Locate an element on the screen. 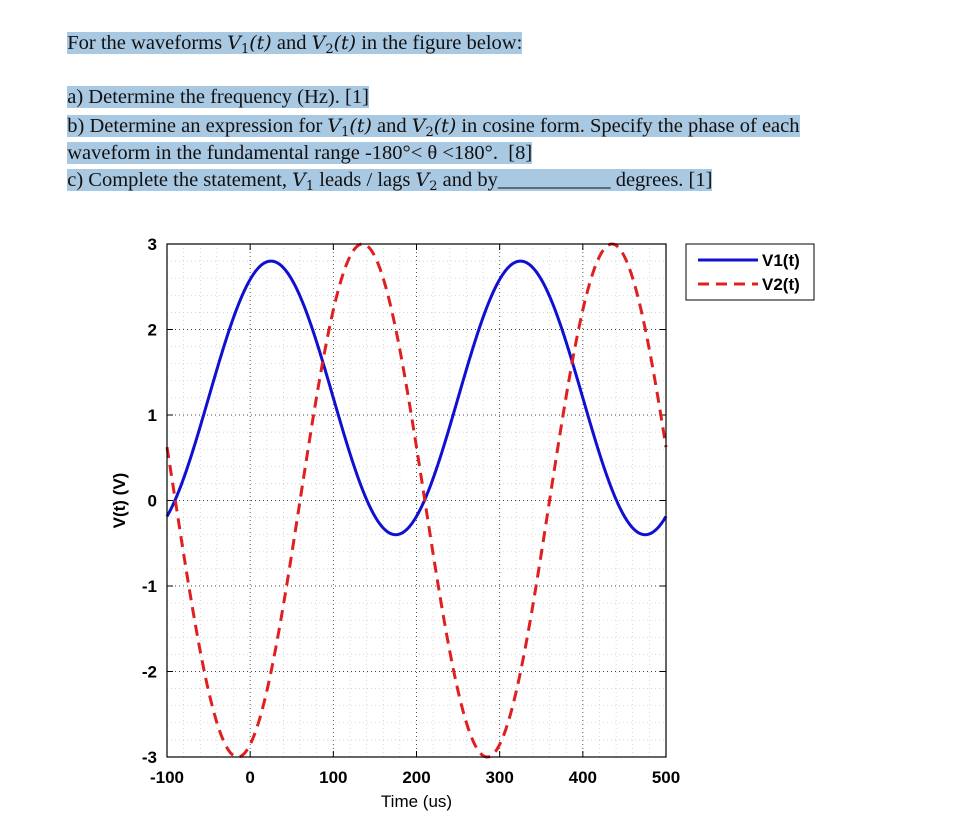  x-tick-label: 200 is located at coordinates (416, 777).